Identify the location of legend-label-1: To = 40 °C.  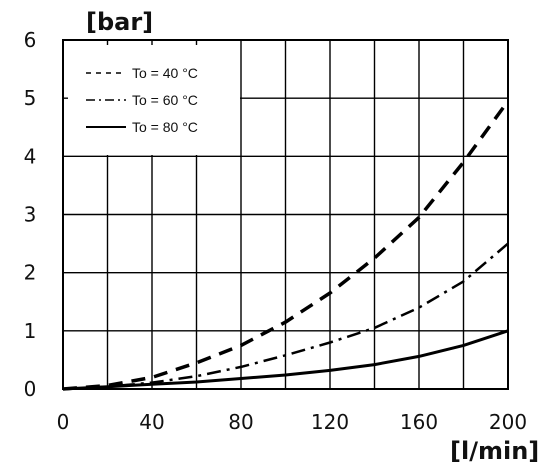
(165, 73).